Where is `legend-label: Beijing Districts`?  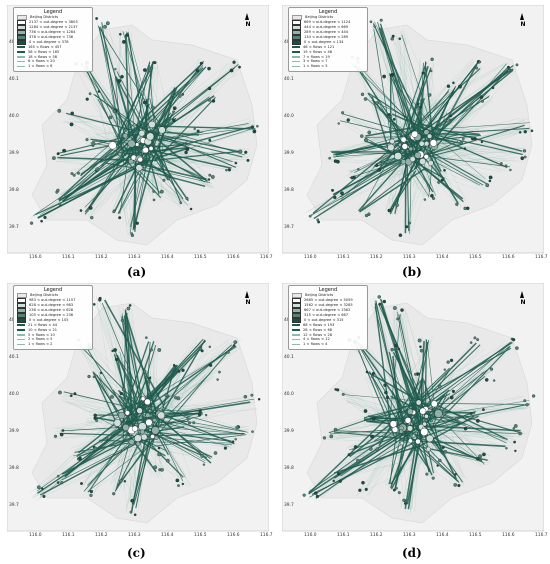 legend-label: Beijing Districts is located at coordinates (319, 17).